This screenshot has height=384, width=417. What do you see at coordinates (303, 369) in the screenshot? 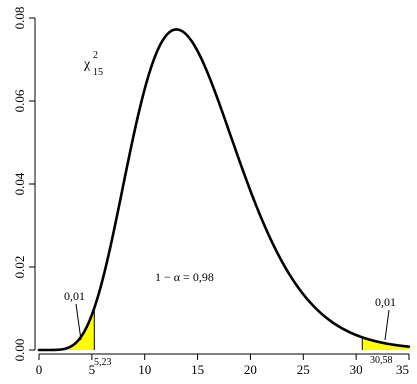
I see `x-tick-label: 25` at bounding box center [303, 369].